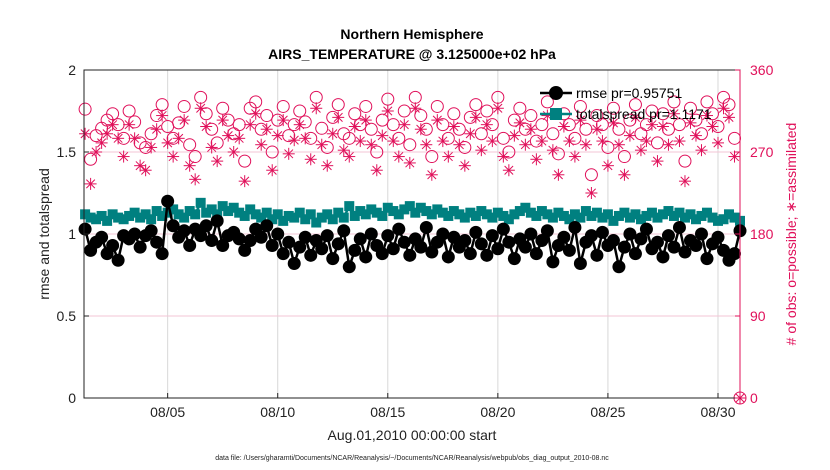 Image resolution: width=830 pixels, height=470 pixels. What do you see at coordinates (762, 152) in the screenshot?
I see `y2-tick-label: 270` at bounding box center [762, 152].